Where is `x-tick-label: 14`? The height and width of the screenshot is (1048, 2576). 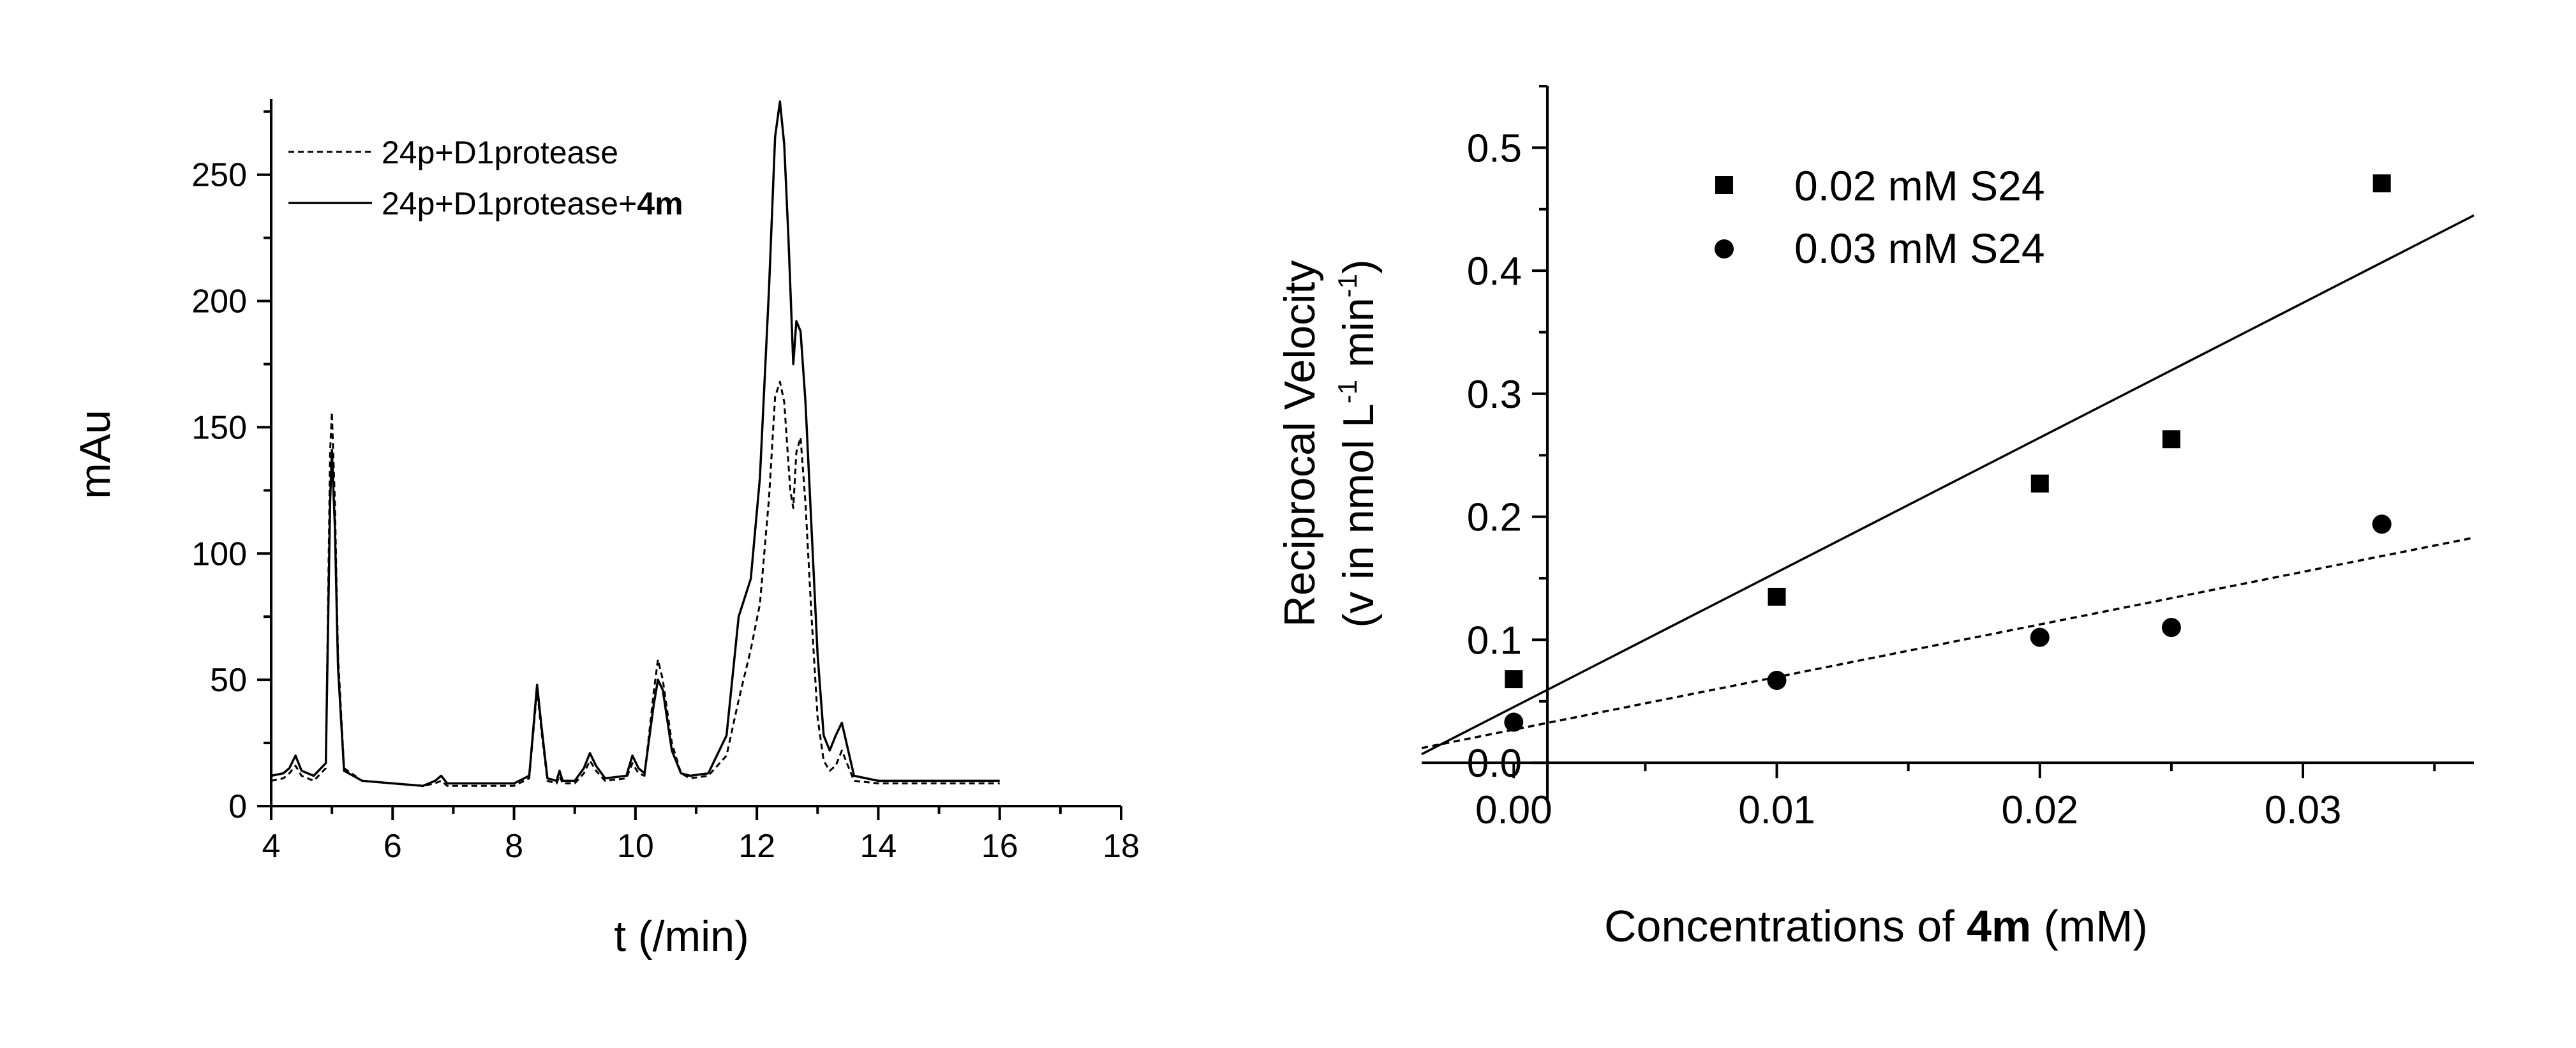 x-tick-label: 14 is located at coordinates (878, 846).